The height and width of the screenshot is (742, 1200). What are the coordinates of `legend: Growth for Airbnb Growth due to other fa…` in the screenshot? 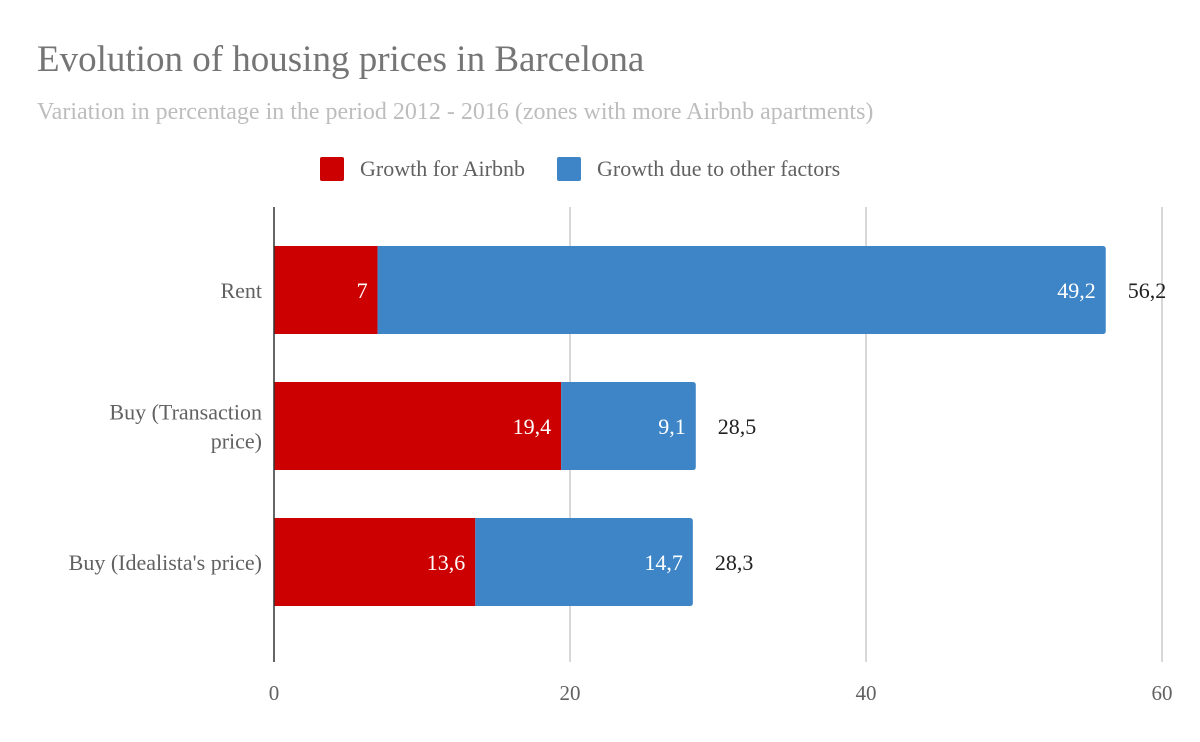 It's located at (596, 169).